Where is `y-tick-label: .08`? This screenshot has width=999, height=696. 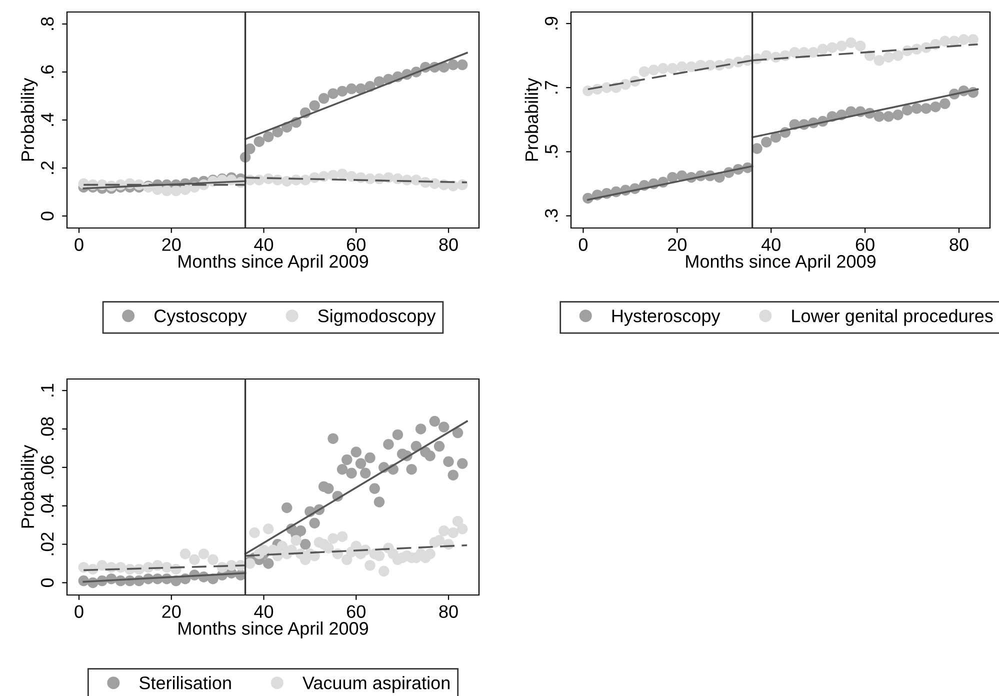
y-tick-label: .08 is located at coordinates (47, 428).